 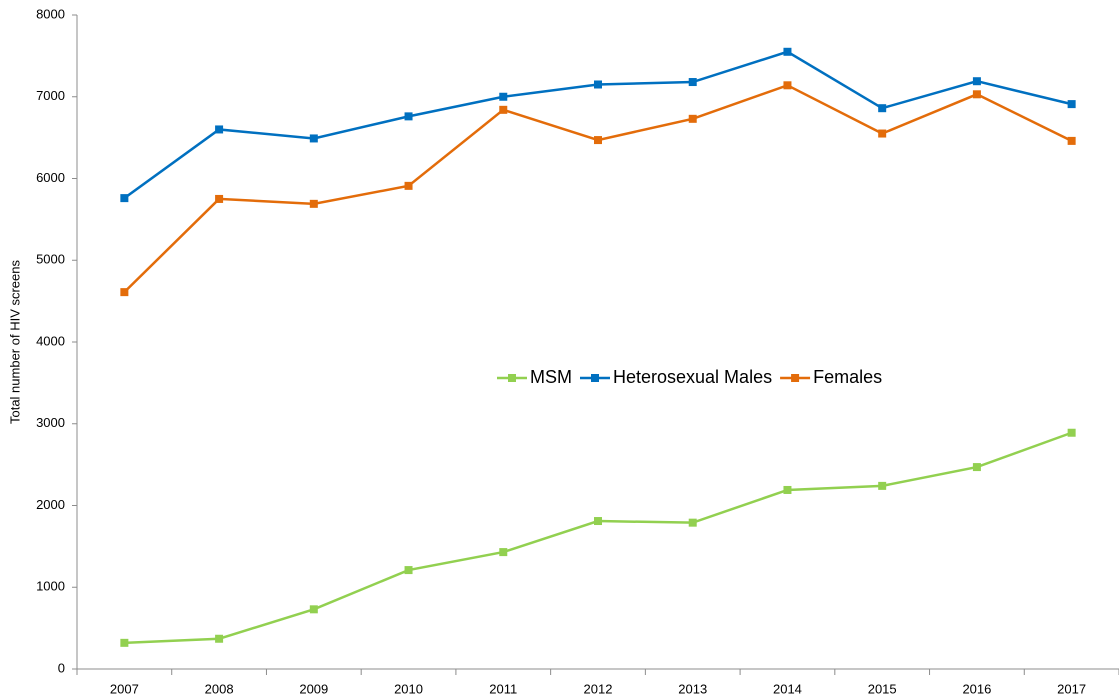 What do you see at coordinates (313, 688) in the screenshot?
I see `x-tick-label: 2009` at bounding box center [313, 688].